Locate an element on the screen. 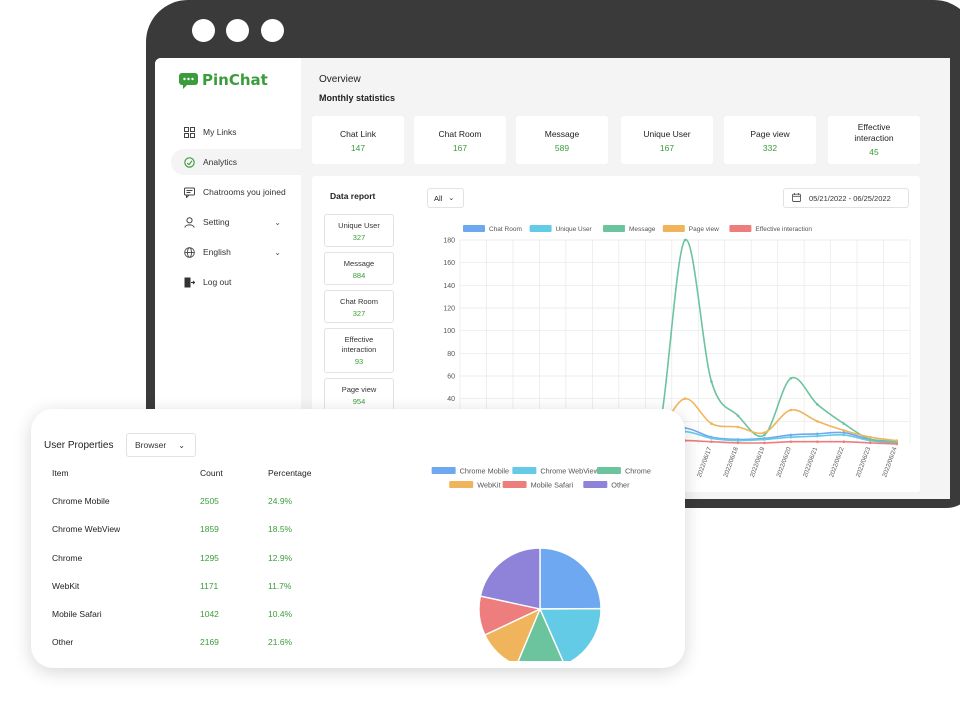 Image resolution: width=960 pixels, height=706 pixels. stat-label: Chat Room is located at coordinates (460, 134).